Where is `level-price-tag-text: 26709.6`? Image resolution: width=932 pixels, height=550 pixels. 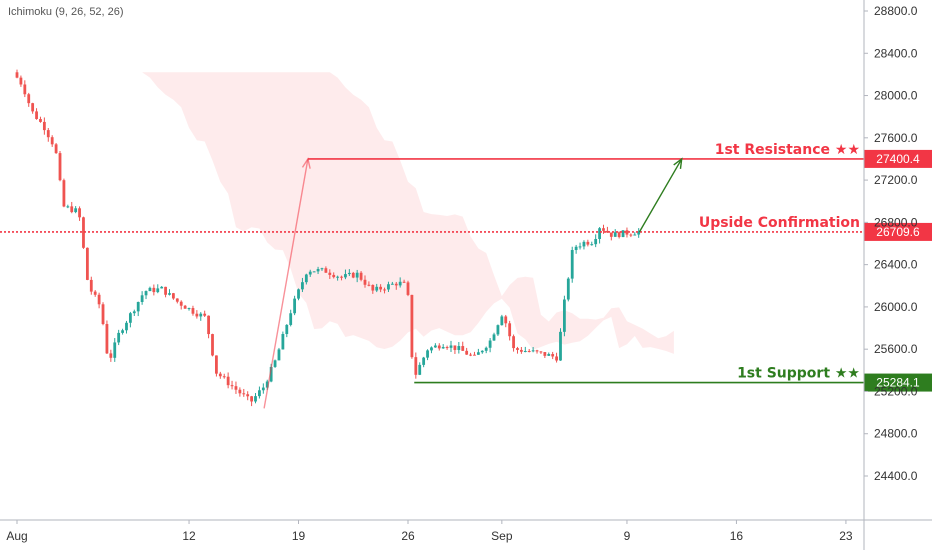 level-price-tag-text: 26709.6 is located at coordinates (898, 232).